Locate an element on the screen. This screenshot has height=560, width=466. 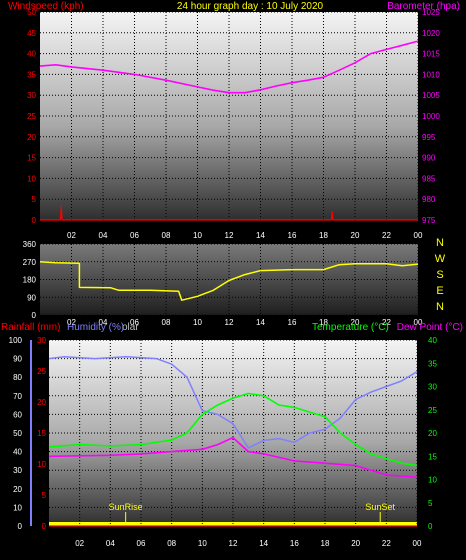
barometer-axis-title: Barometer (hpa) is located at coordinates (423, 6).